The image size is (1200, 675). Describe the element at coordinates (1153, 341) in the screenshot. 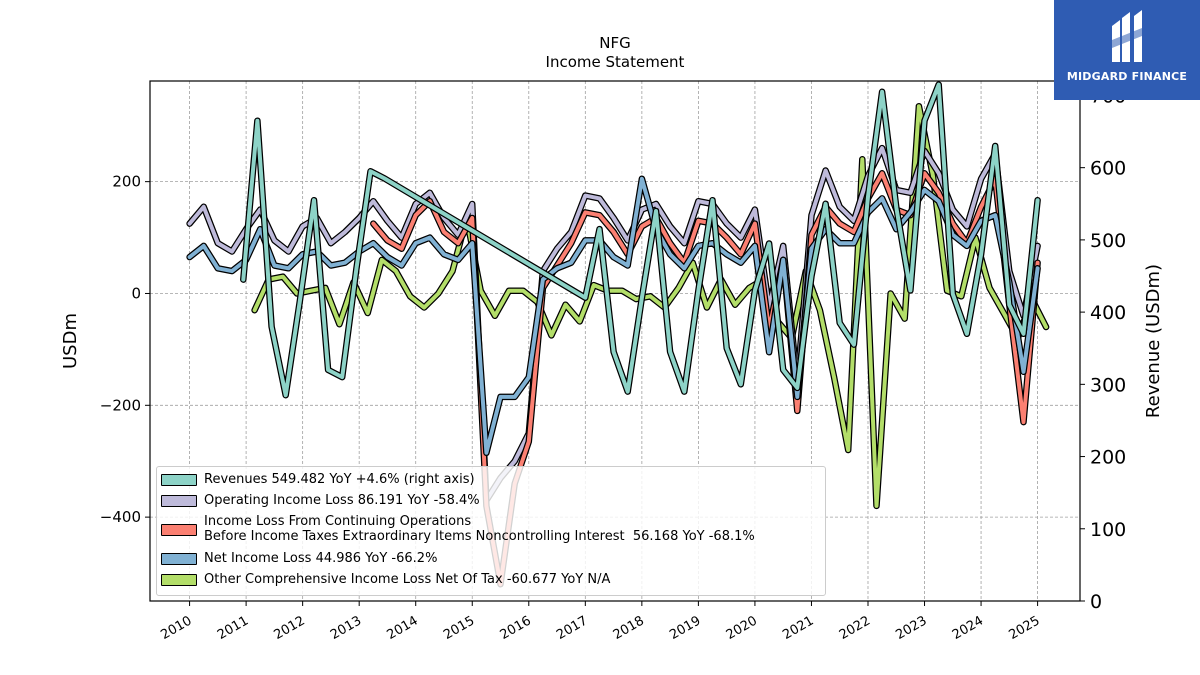

I see `right-axis-label: Revenue (USDm)` at that location.